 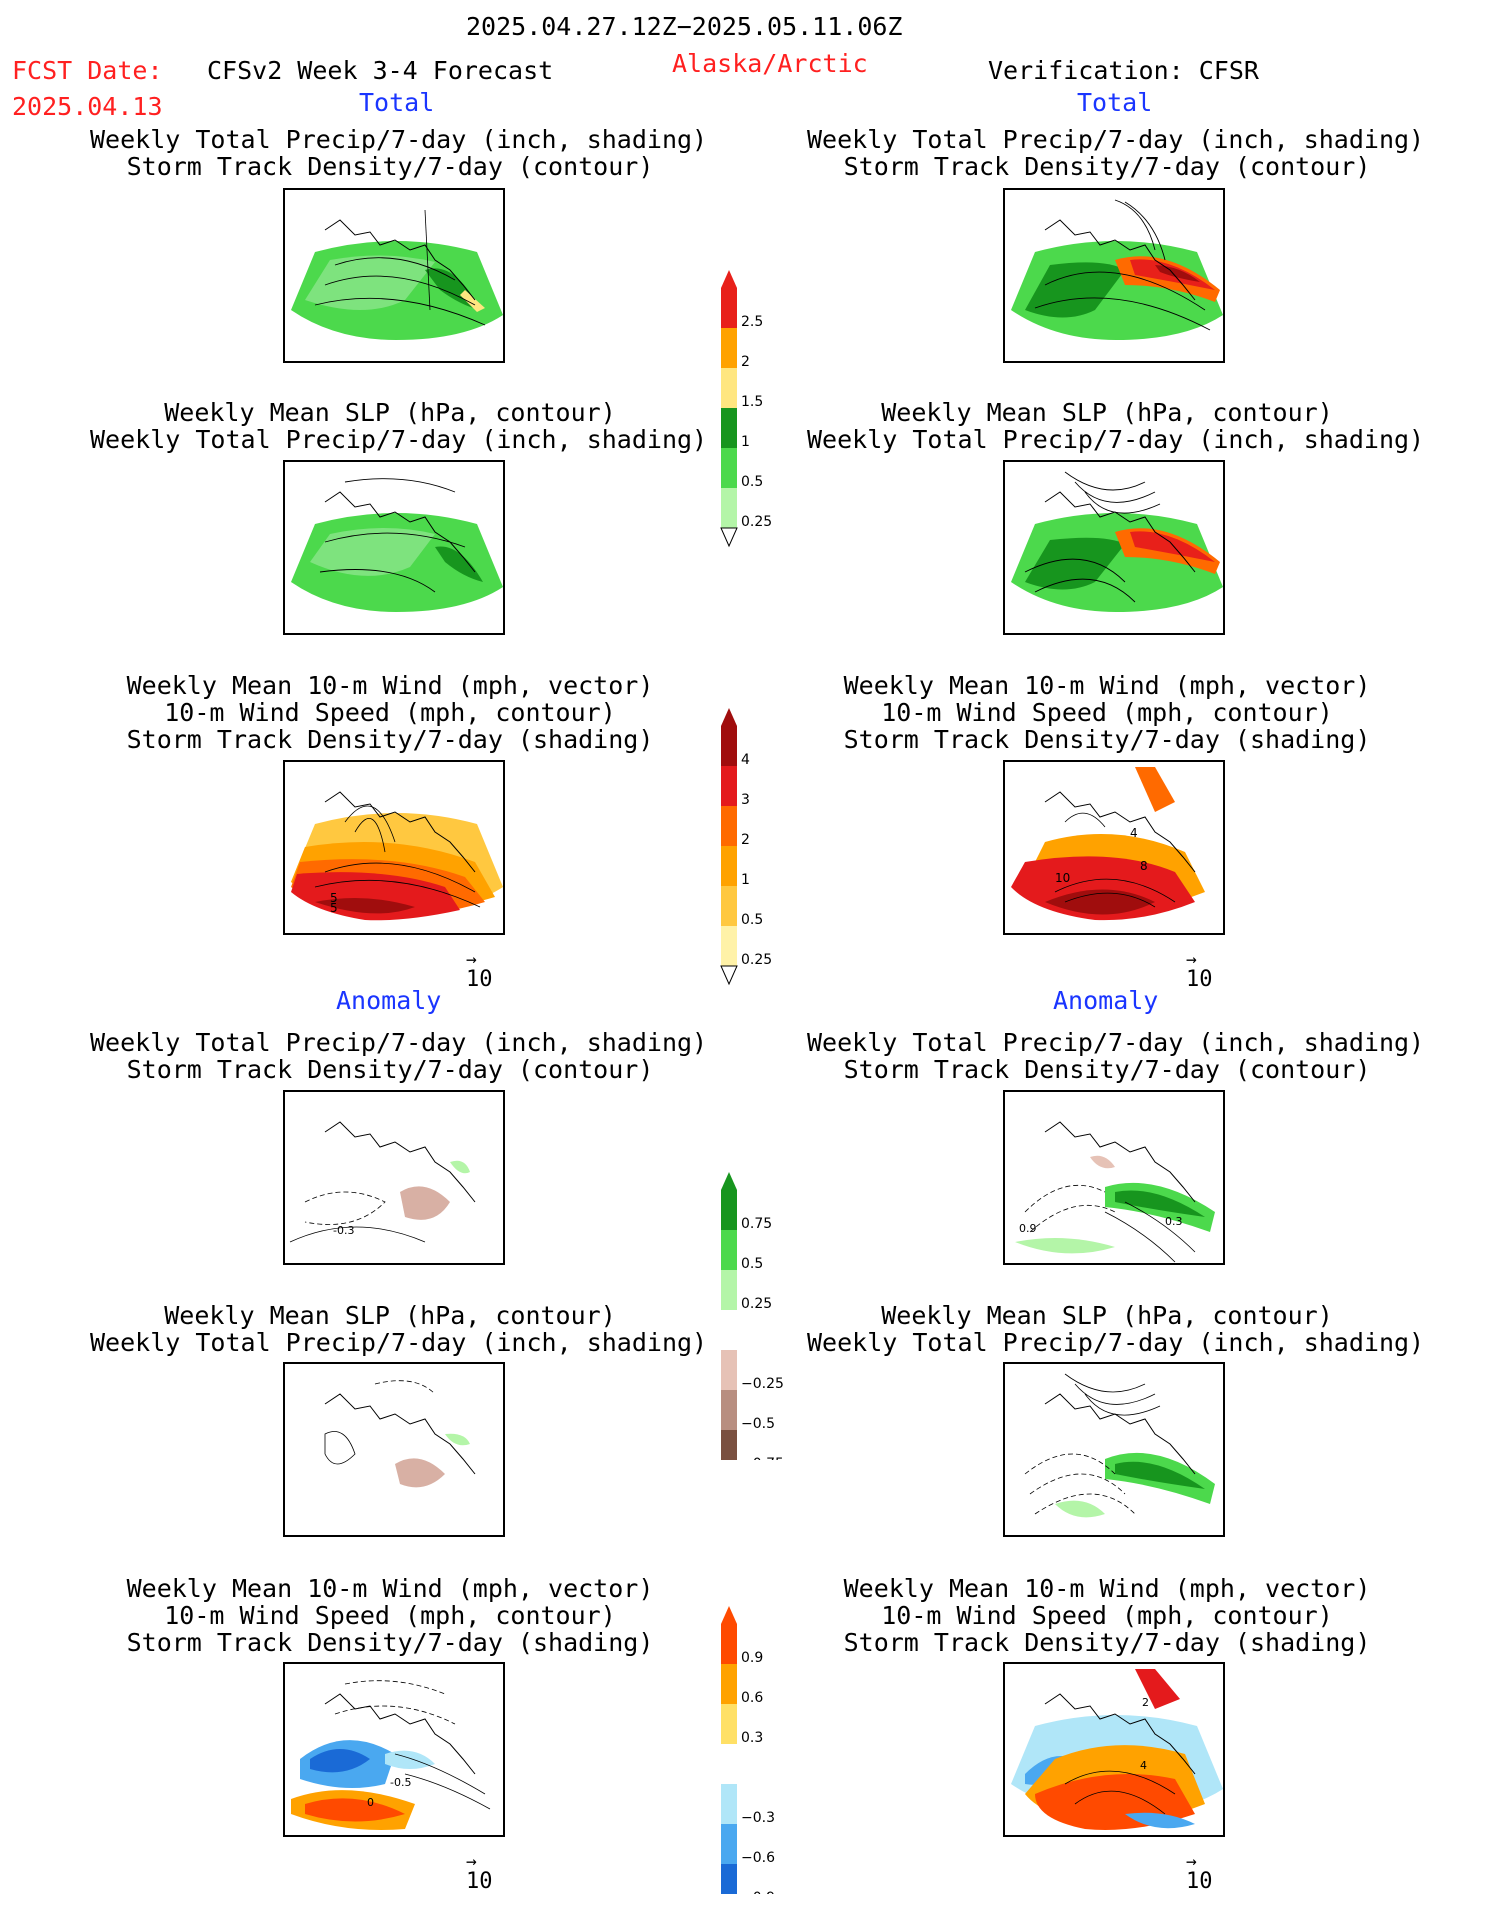 I want to click on fcst-date-value: 2025.04.13, so click(x=87, y=106).